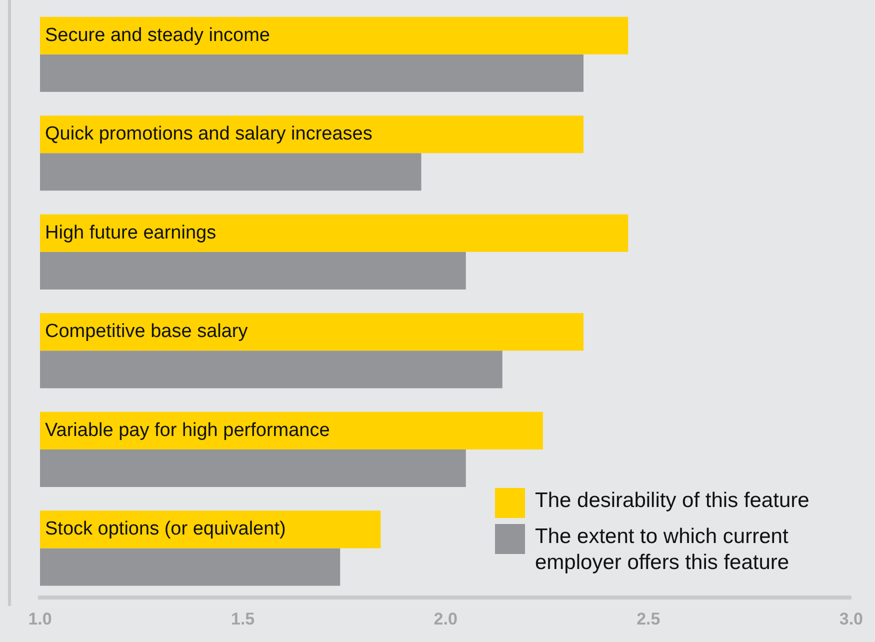 The image size is (875, 642). What do you see at coordinates (672, 501) in the screenshot?
I see `legend-label: The desirability of this feature` at bounding box center [672, 501].